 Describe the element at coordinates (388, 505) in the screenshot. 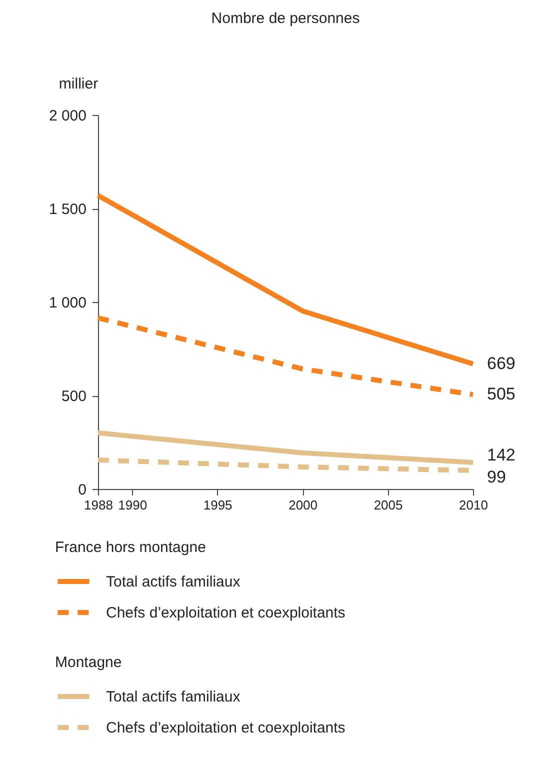

I see `x-tick-label: 2005` at that location.